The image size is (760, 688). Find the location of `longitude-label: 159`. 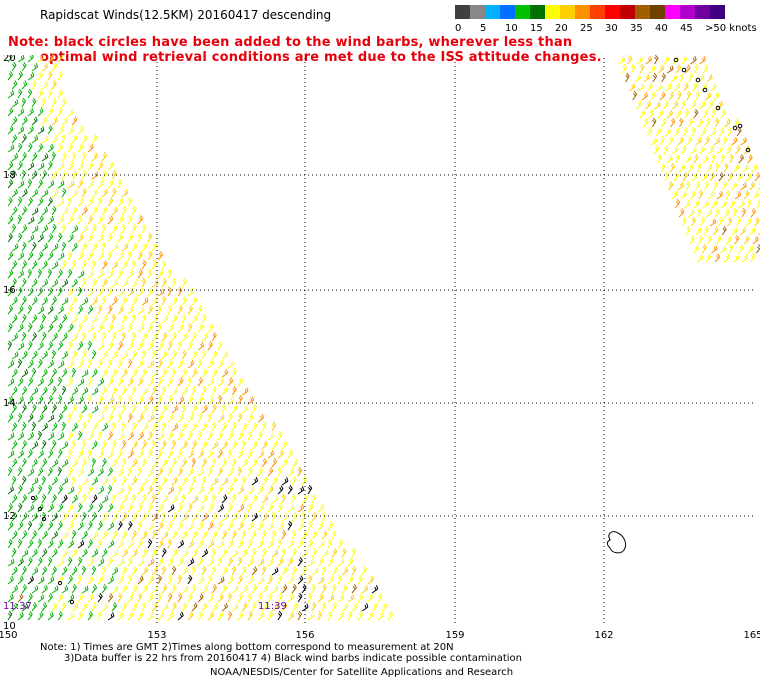

longitude-label: 159 is located at coordinates (454, 635).